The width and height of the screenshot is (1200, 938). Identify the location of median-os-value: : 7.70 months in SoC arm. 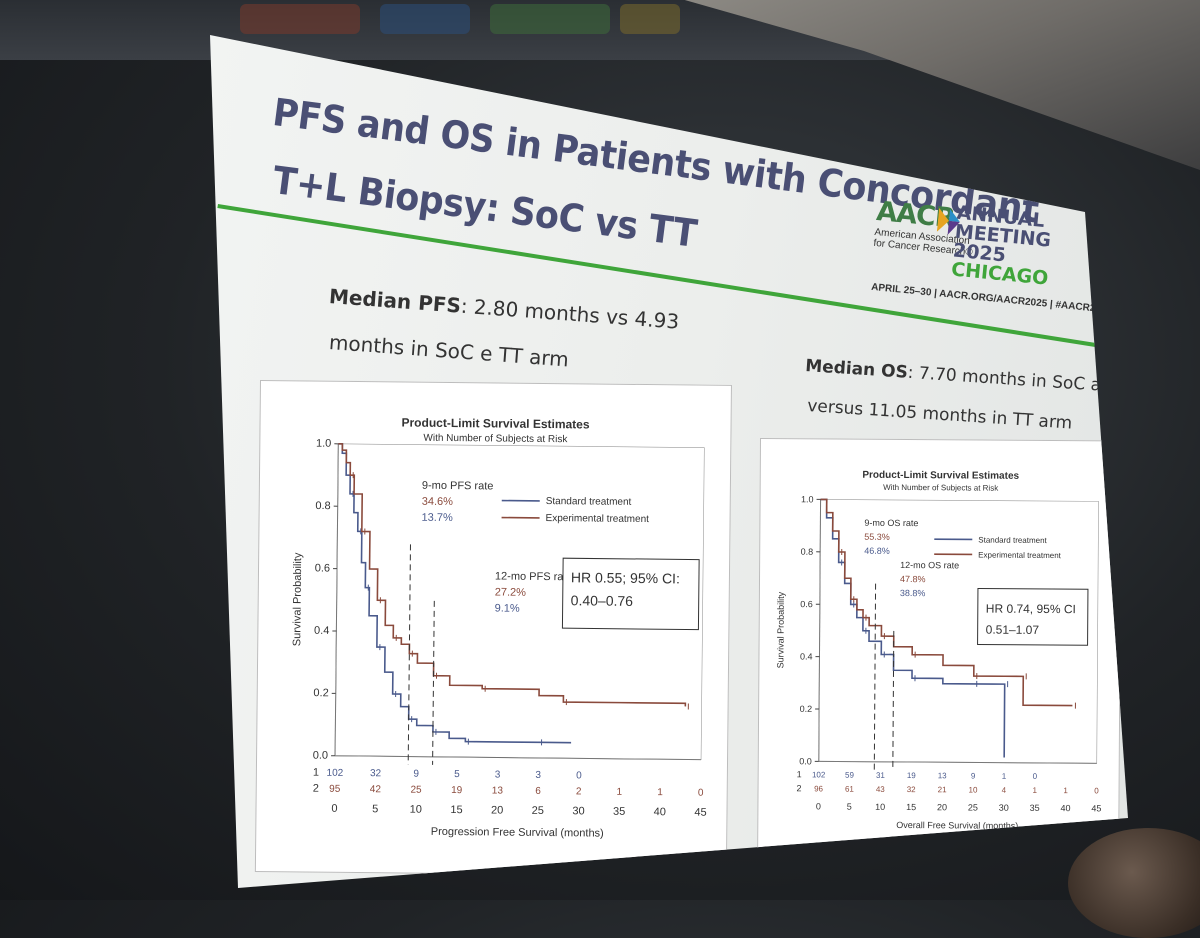
(1016, 380).